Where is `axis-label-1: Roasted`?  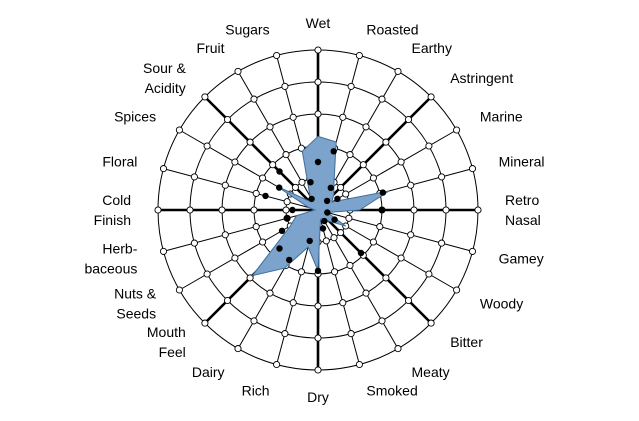 axis-label-1: Roasted is located at coordinates (392, 29).